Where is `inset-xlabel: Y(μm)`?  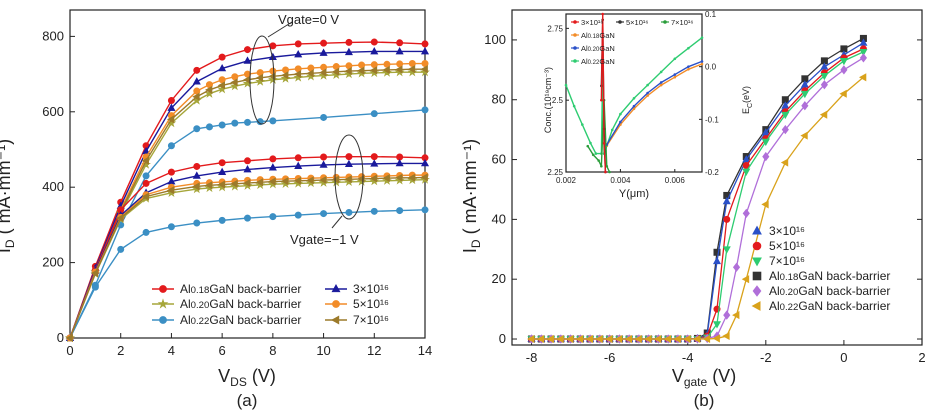
inset-xlabel: Y(μm) is located at coordinates (634, 194).